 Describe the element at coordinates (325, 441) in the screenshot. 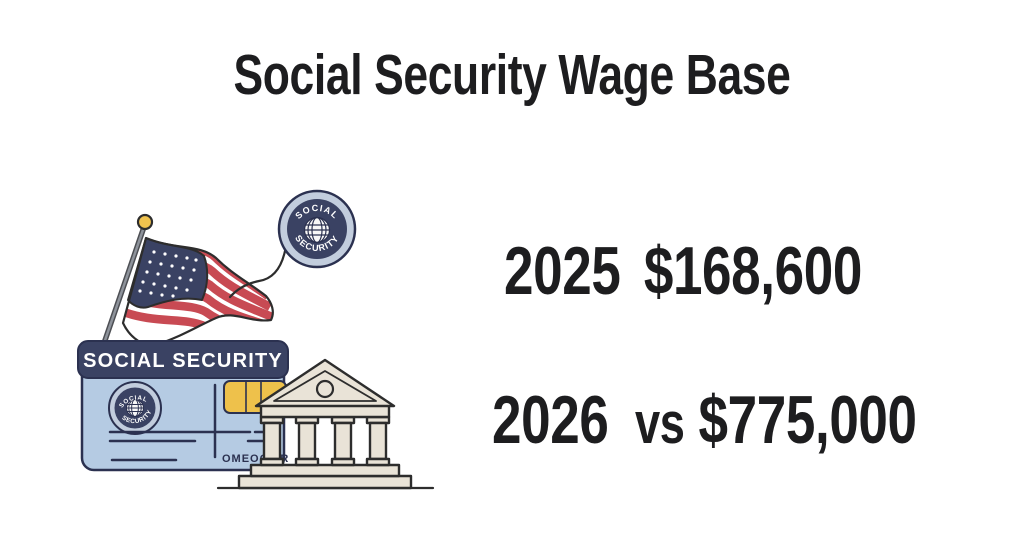

I see `building-columns` at that location.